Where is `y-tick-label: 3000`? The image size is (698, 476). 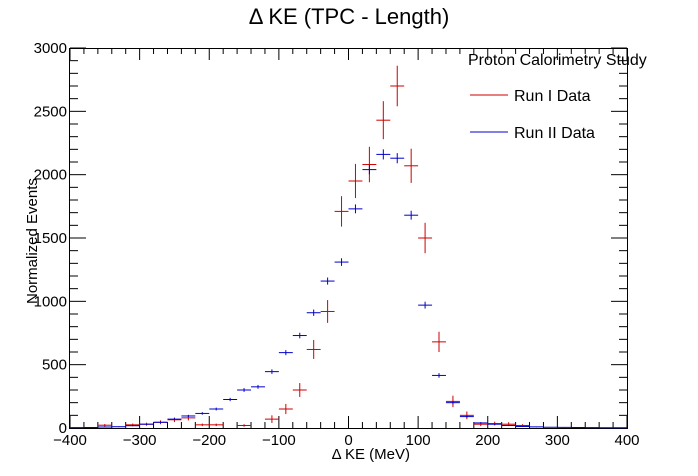 y-tick-label: 3000 is located at coordinates (50, 48).